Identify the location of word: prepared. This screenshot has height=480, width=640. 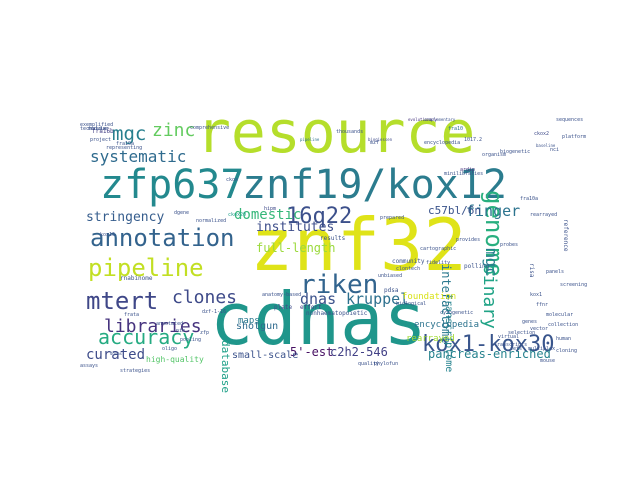
(392, 218).